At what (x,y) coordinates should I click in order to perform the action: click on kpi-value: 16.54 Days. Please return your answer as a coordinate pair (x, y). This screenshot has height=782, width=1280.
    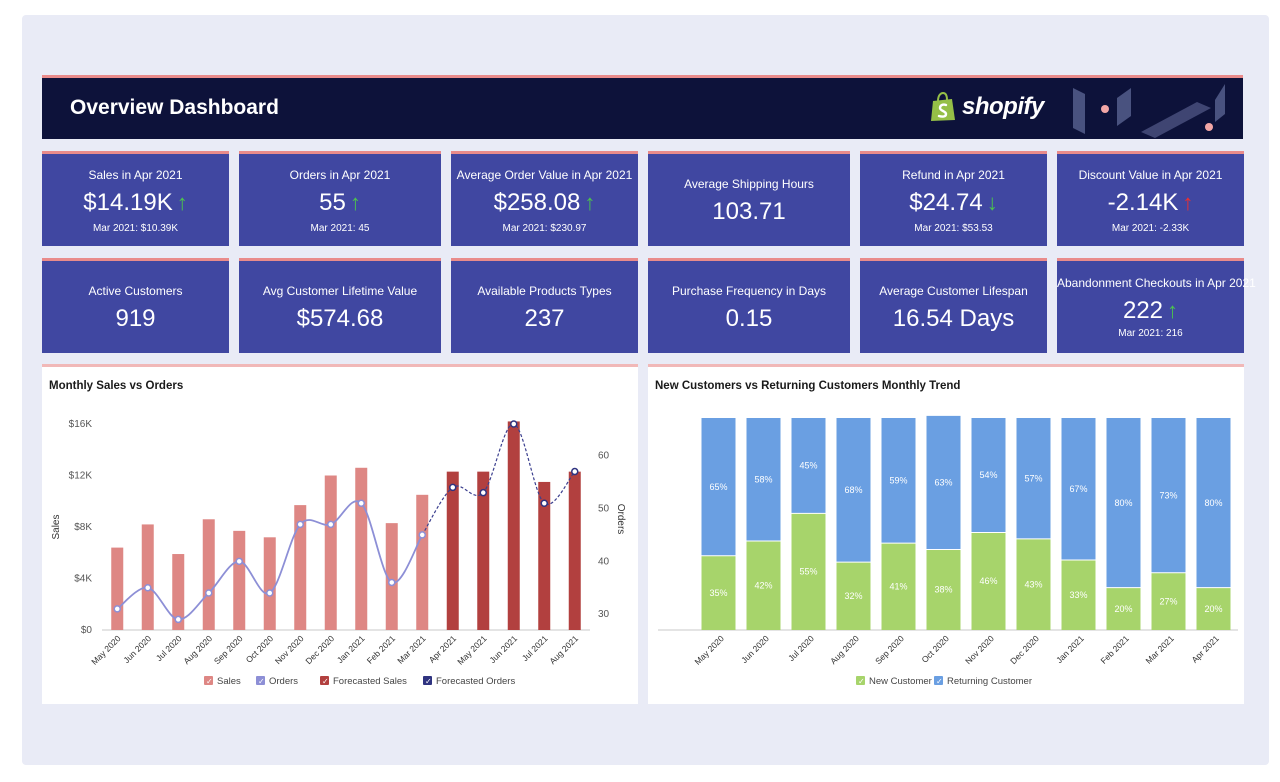
    Looking at the image, I should click on (953, 318).